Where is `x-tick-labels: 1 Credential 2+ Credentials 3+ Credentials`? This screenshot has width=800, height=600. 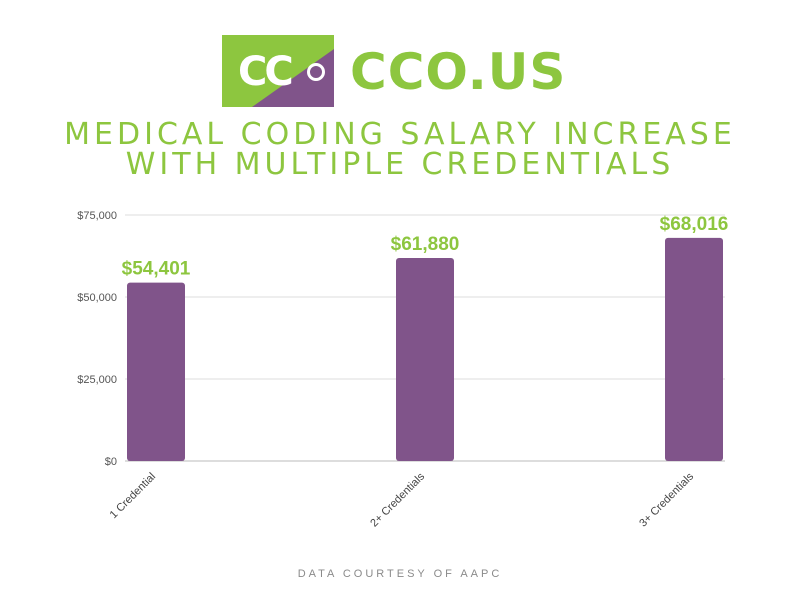
x-tick-labels: 1 Credential 2+ Credentials 3+ Credentials is located at coordinates (402, 499).